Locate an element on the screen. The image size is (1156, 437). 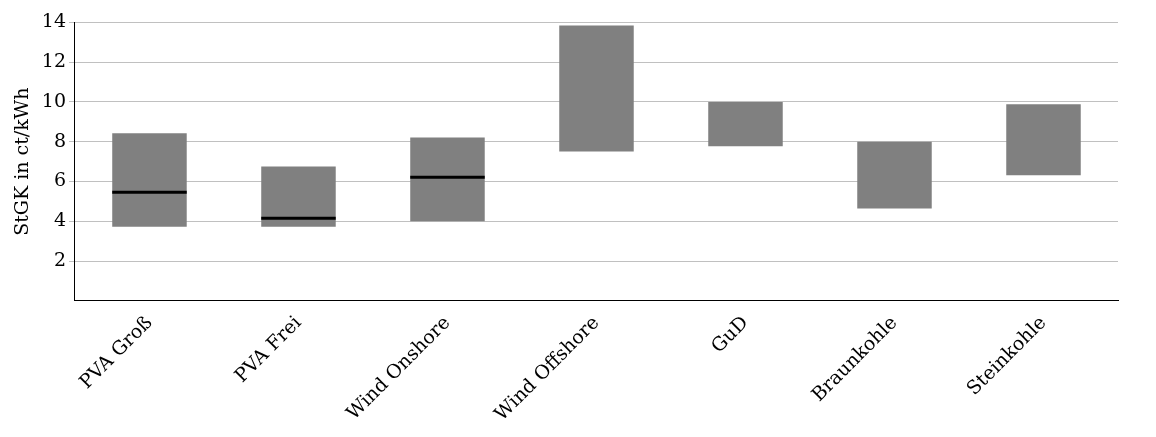
y-tick-label: 14 is located at coordinates (53, 20).